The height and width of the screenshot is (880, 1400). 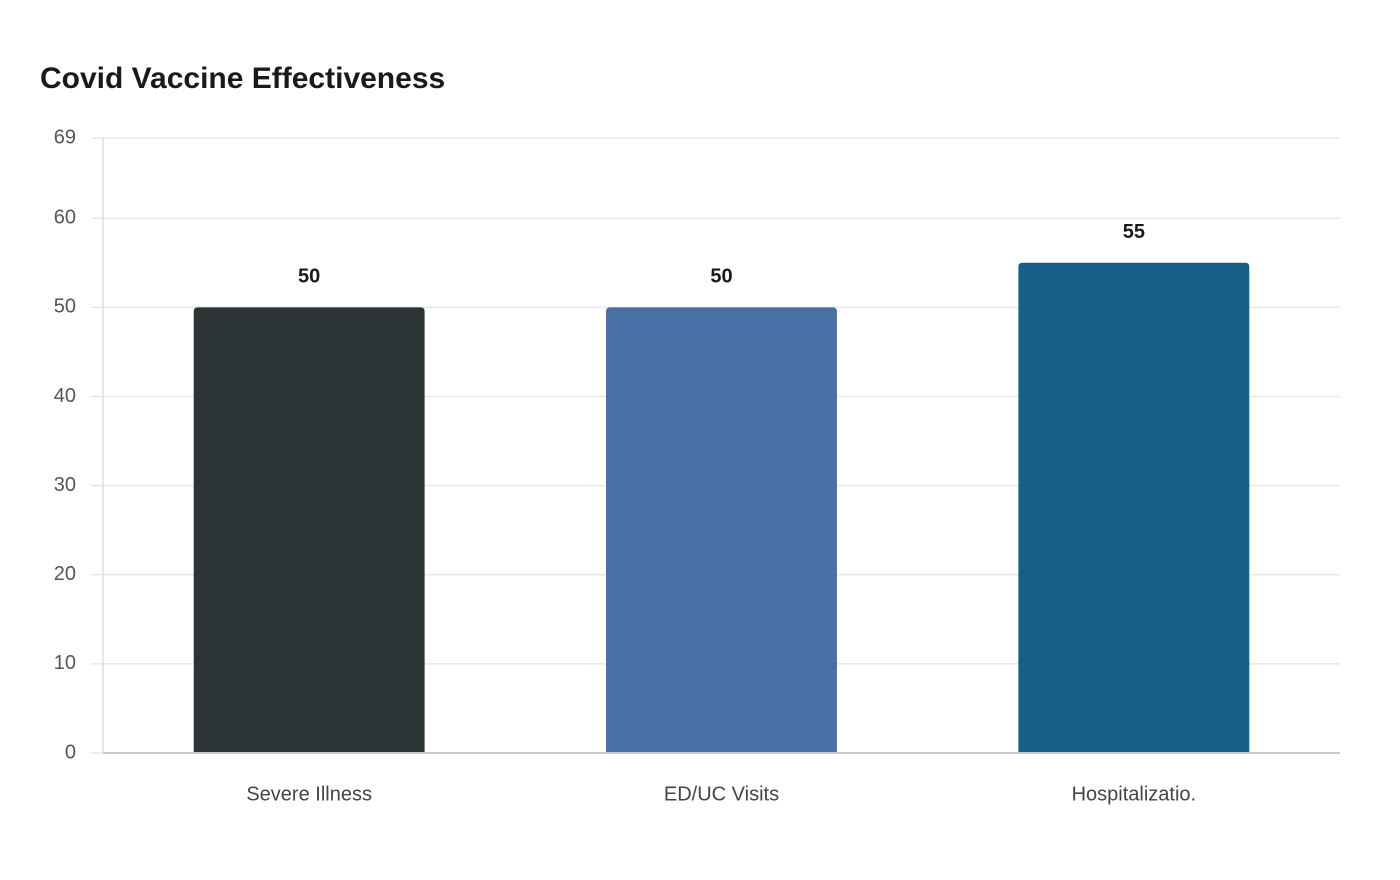 I want to click on y-tick-label: 60, so click(x=65, y=217).